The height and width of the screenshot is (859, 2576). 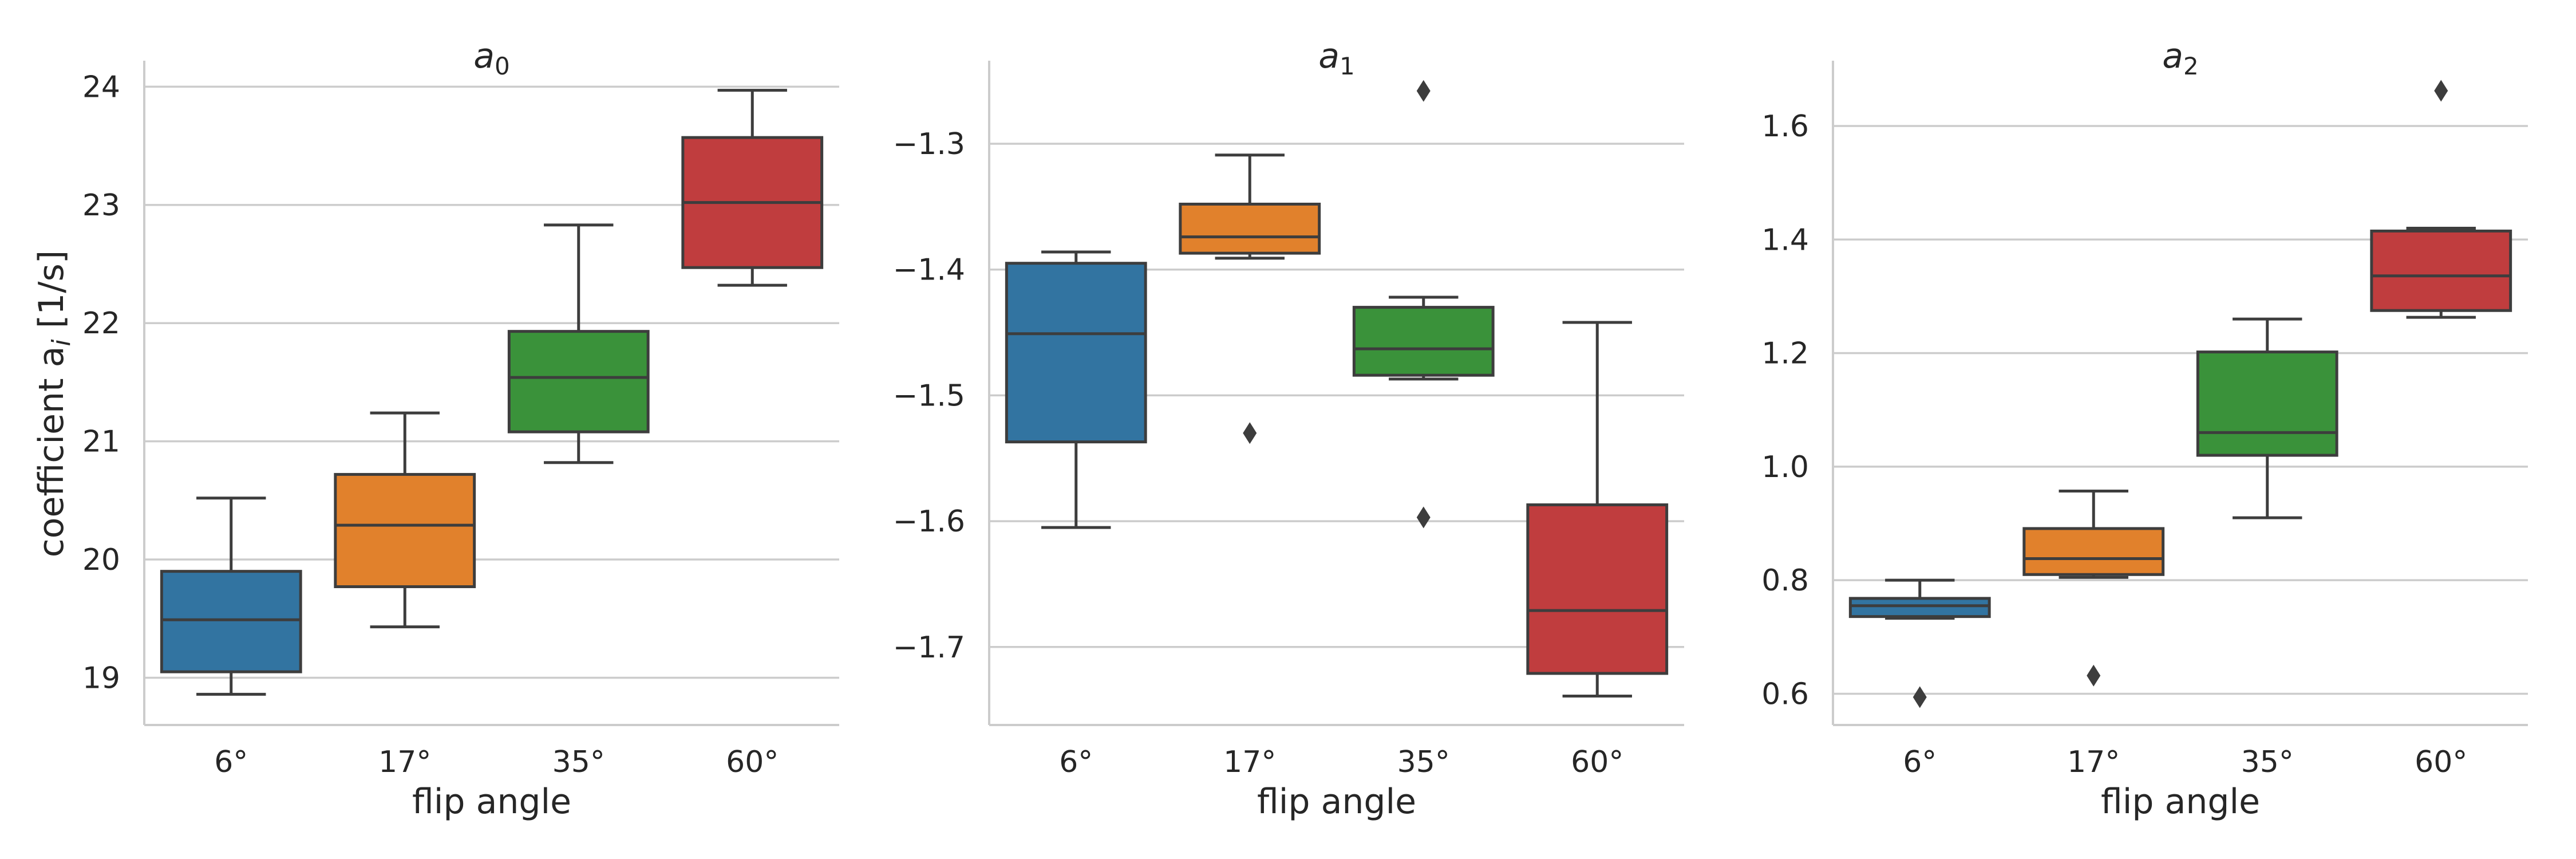 What do you see at coordinates (101, 678) in the screenshot?
I see `y-tick-label: 19` at bounding box center [101, 678].